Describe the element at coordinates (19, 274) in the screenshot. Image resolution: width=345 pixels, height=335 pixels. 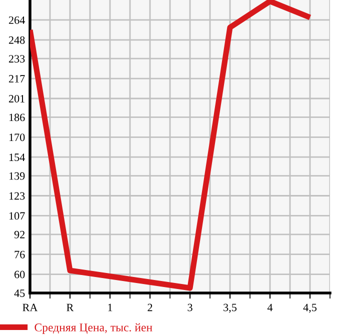
I see `y-tick-label: 60` at that location.